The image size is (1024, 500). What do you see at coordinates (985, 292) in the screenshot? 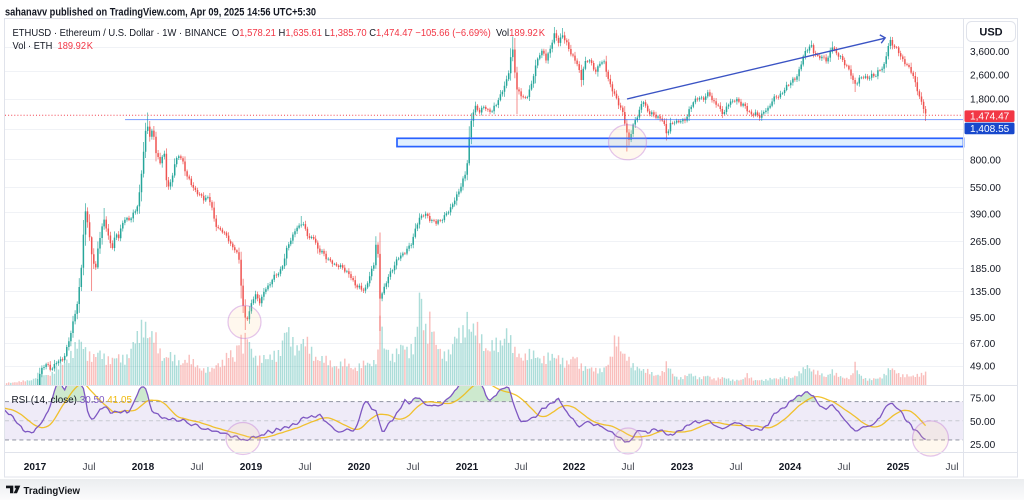
I see `svg-text: 135.00` at bounding box center [985, 292].